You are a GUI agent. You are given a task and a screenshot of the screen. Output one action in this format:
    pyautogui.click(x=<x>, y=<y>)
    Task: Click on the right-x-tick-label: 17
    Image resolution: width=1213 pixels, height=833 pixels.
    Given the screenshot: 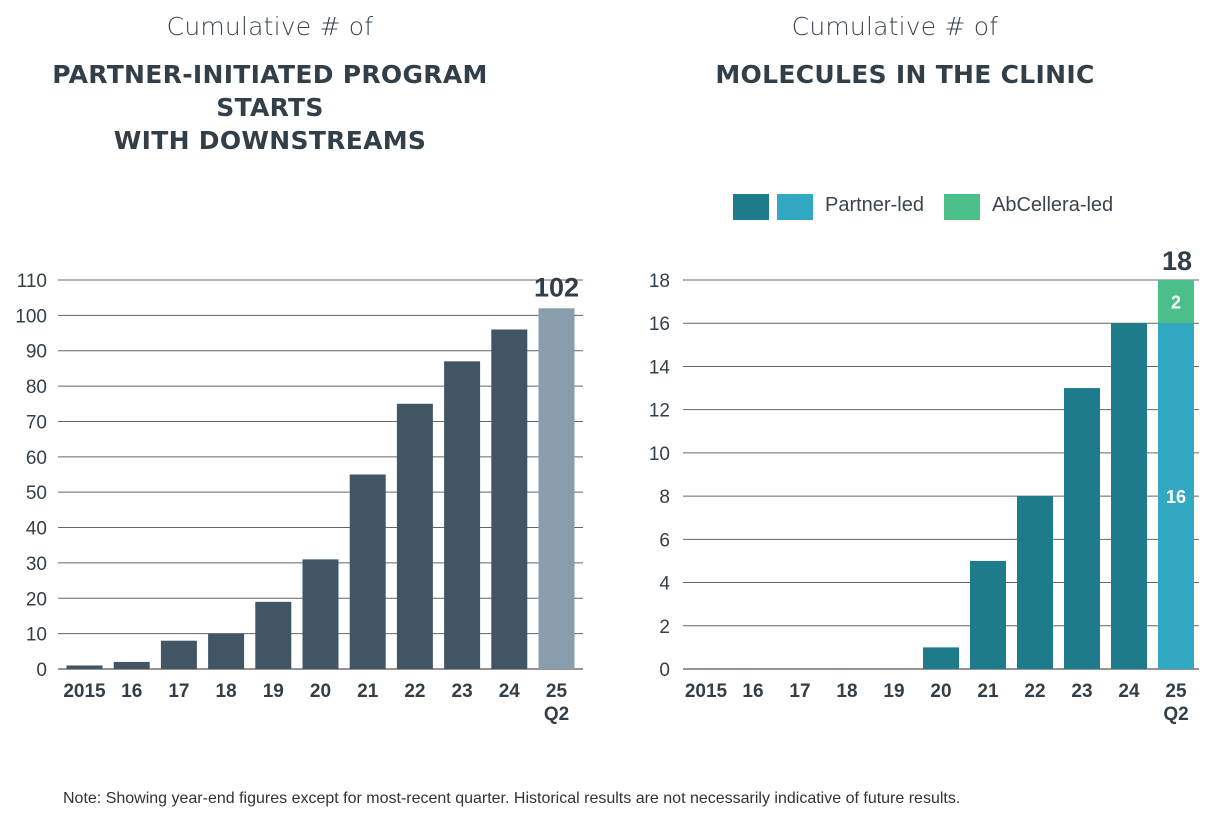 What is the action you would take?
    pyautogui.click(x=799, y=691)
    